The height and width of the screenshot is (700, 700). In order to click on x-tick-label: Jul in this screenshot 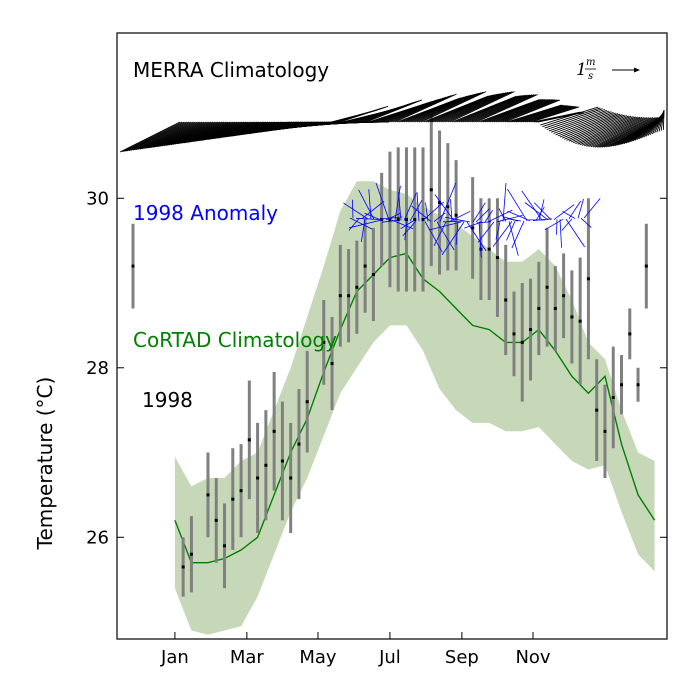, I will do `click(389, 657)`.